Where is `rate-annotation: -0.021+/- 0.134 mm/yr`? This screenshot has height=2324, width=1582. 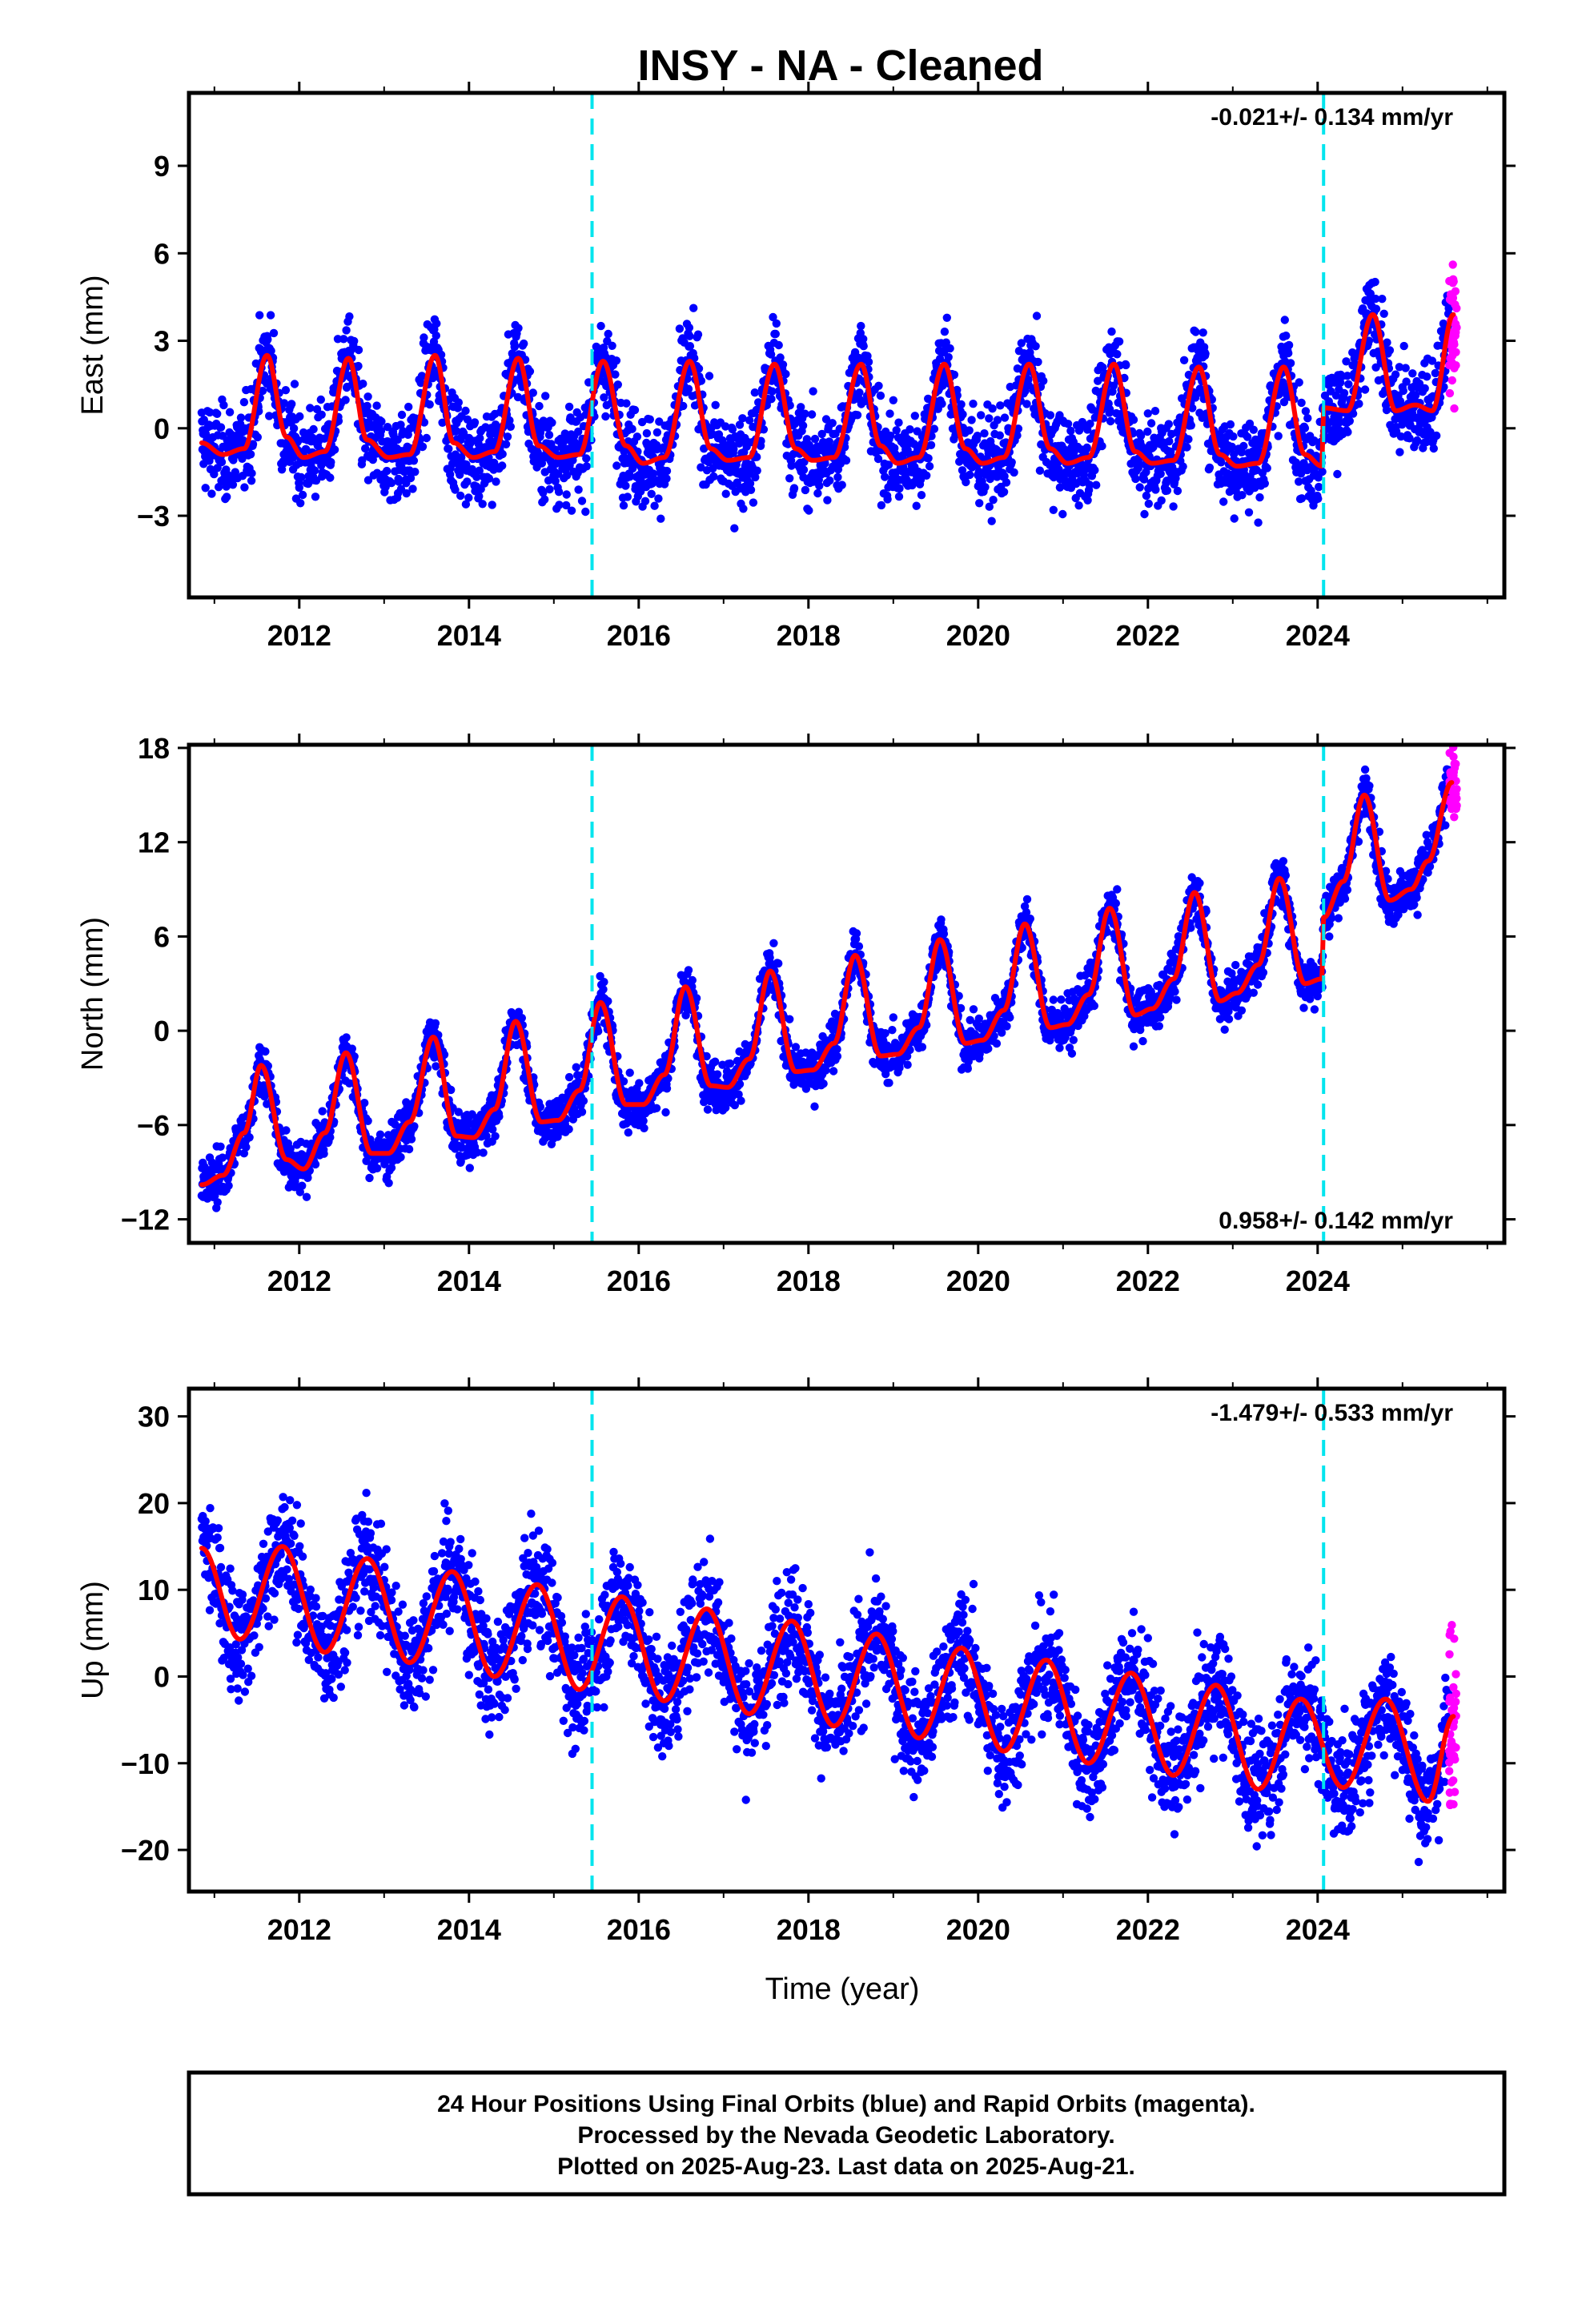 rate-annotation: -0.021+/- 0.134 mm/yr is located at coordinates (1332, 118).